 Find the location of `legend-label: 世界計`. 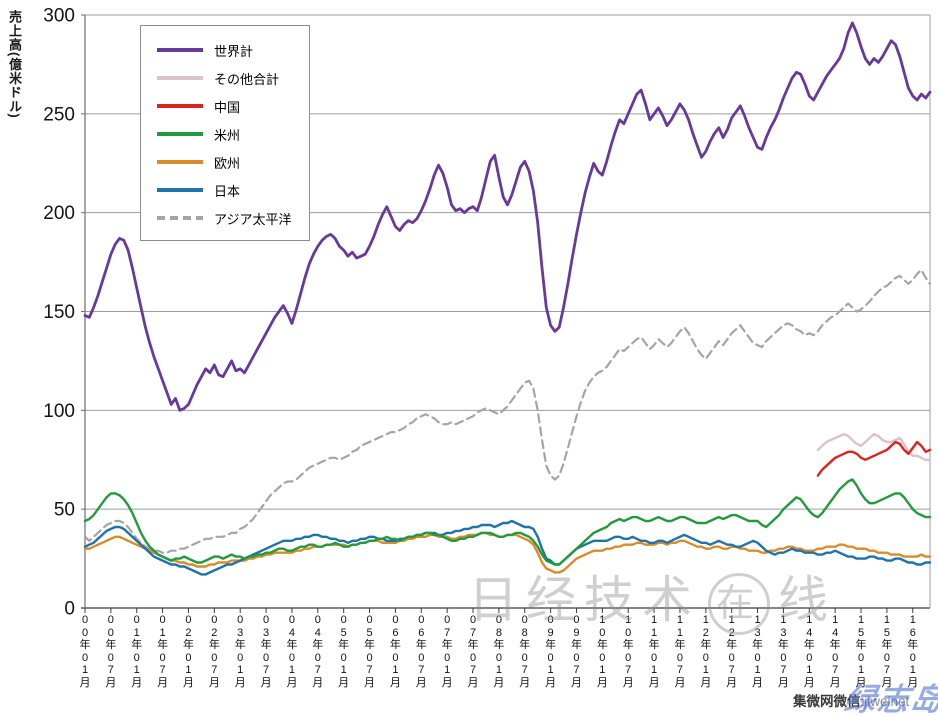

legend-label: 世界計 is located at coordinates (234, 51).